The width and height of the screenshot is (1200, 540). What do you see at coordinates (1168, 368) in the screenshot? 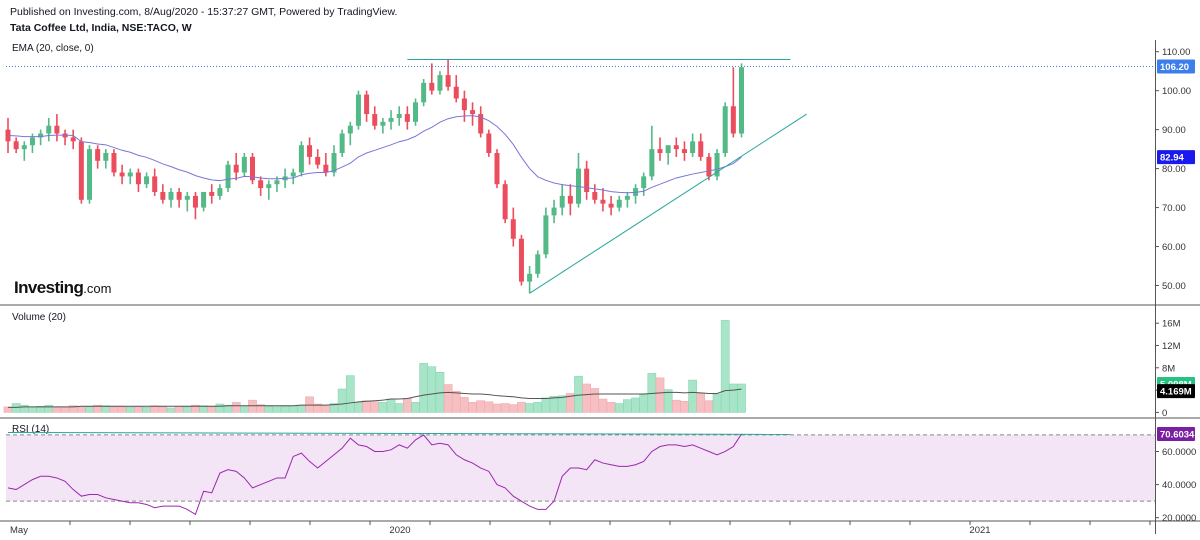
I see `volume-tick-label: 8M` at bounding box center [1168, 368].